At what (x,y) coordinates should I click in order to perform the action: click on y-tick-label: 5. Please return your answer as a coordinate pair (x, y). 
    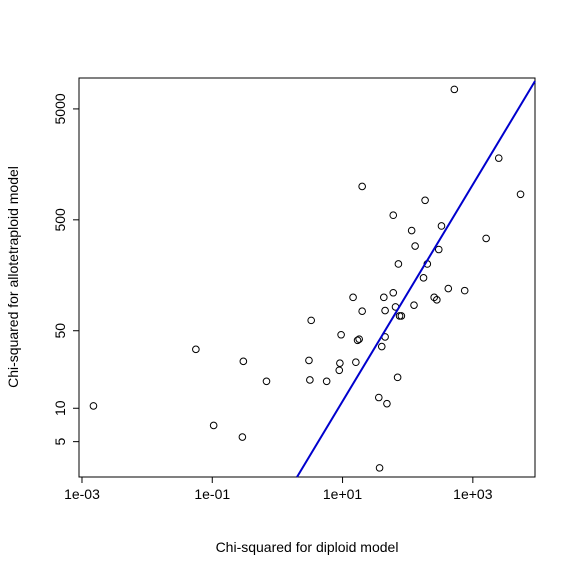
    Looking at the image, I should click on (60, 442).